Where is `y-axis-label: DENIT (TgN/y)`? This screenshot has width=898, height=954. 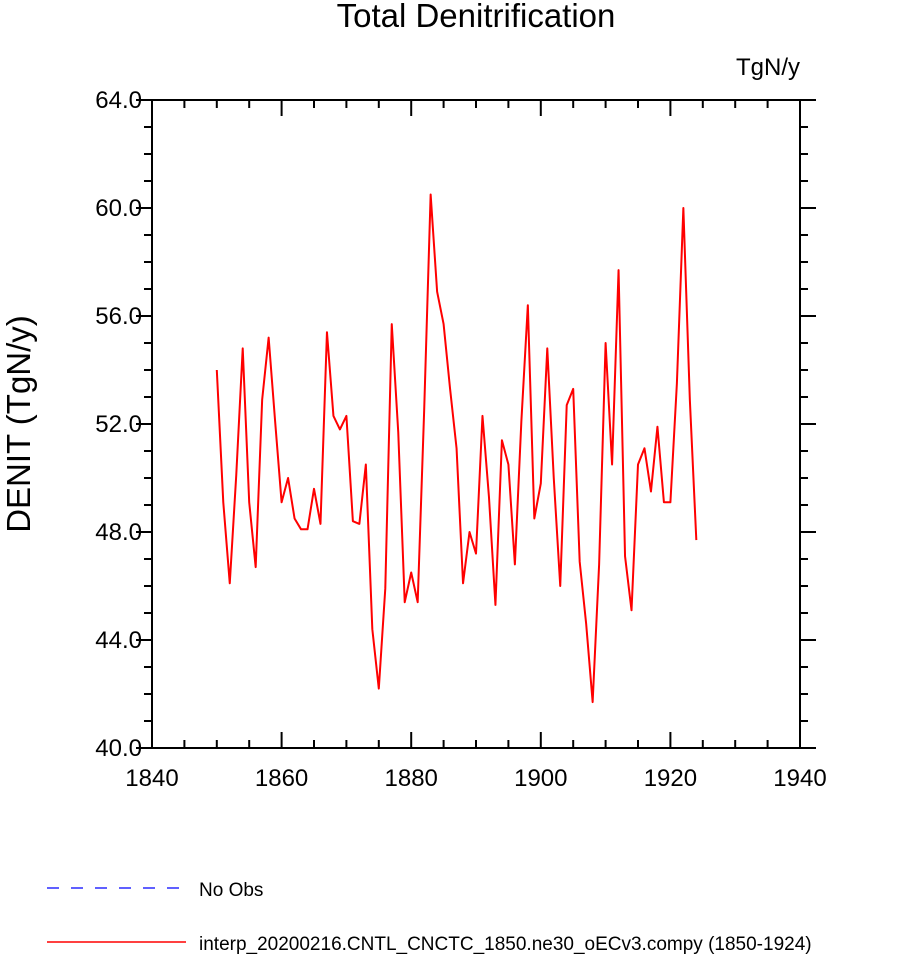
y-axis-label: DENIT (TgN/y) is located at coordinates (18, 424).